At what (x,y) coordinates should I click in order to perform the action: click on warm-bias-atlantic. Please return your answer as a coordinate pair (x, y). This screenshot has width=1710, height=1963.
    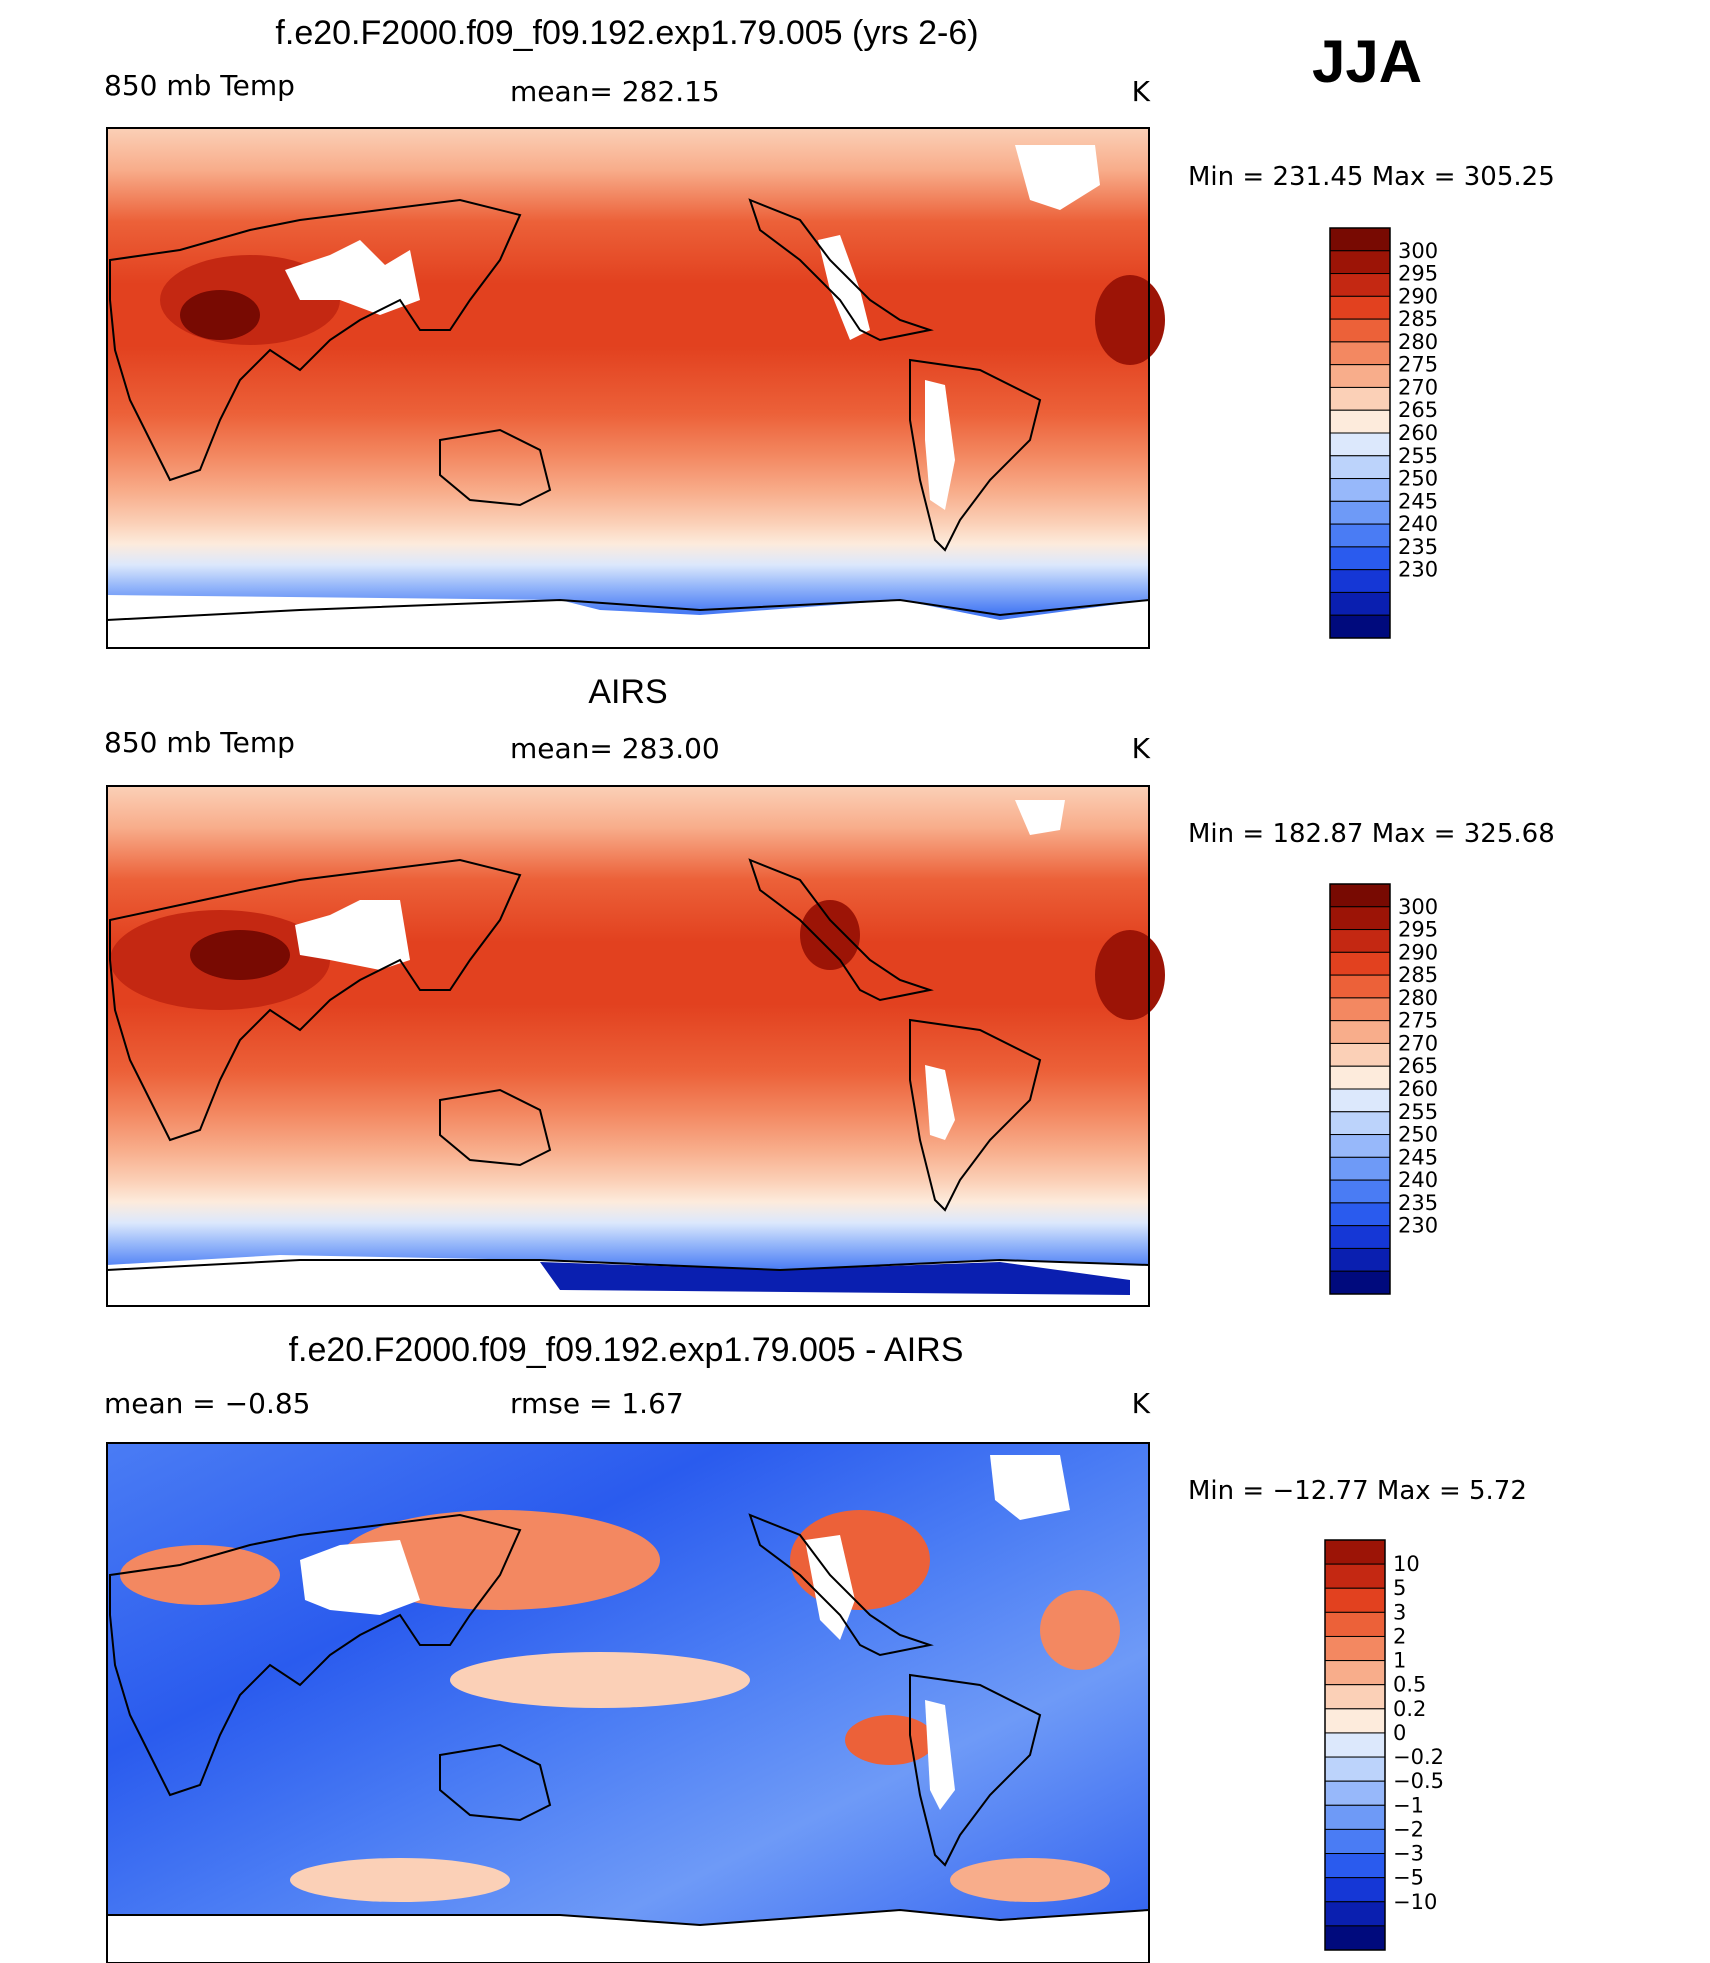
    Looking at the image, I should click on (1080, 1630).